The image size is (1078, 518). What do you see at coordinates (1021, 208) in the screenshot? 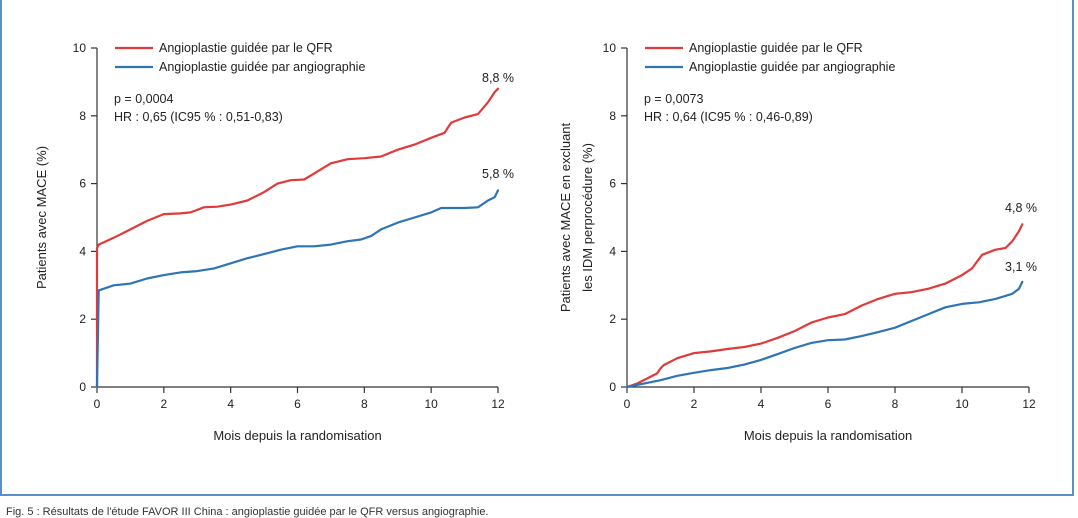
I see `end-value-label: 4,8 %` at bounding box center [1021, 208].